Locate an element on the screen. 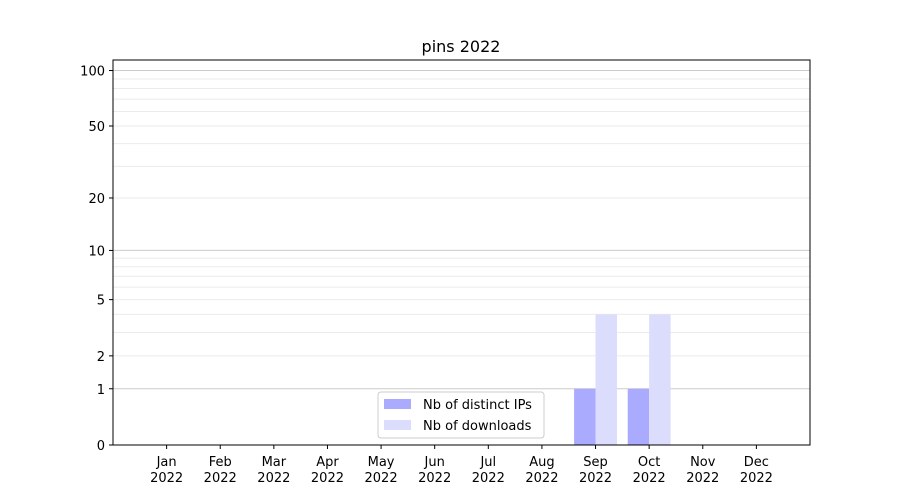 Image resolution: width=900 pixels, height=504 pixels. x-tick-label: Jun 2022 is located at coordinates (434, 470).